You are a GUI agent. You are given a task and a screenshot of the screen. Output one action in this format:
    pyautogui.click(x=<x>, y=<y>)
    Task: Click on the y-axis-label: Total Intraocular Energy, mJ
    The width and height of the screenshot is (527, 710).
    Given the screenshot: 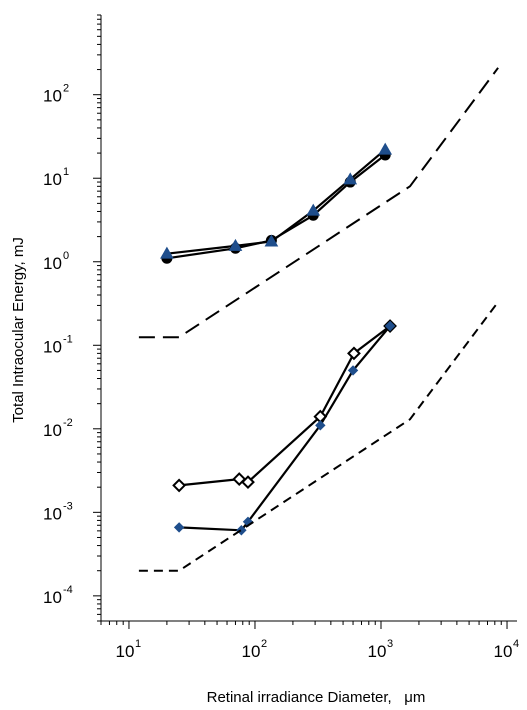 What is the action you would take?
    pyautogui.click(x=18, y=330)
    